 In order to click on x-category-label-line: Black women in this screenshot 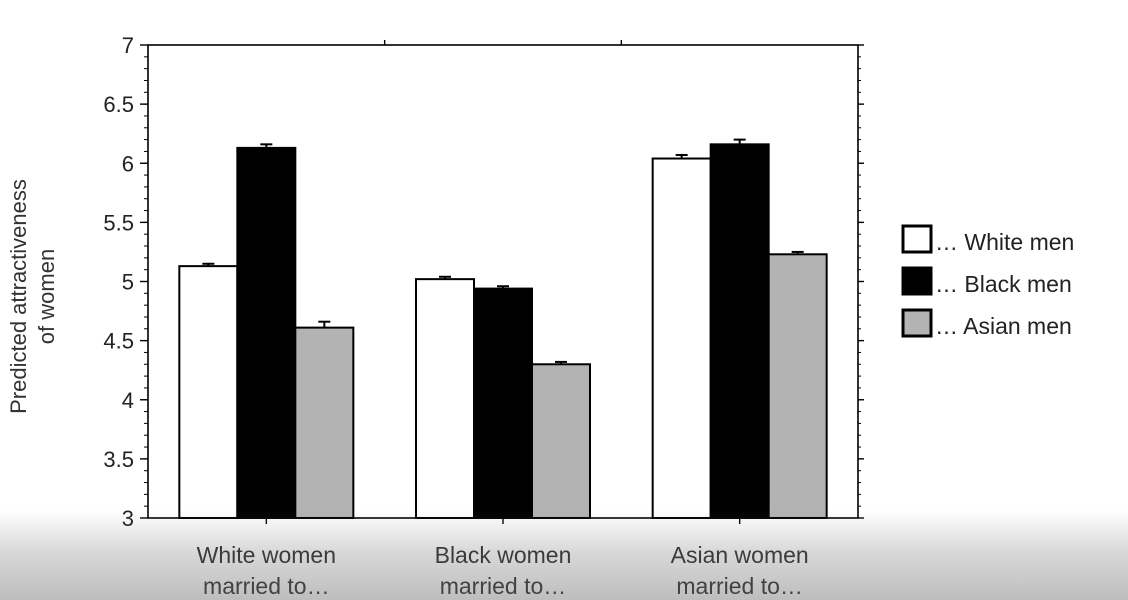, I will do `click(503, 555)`.